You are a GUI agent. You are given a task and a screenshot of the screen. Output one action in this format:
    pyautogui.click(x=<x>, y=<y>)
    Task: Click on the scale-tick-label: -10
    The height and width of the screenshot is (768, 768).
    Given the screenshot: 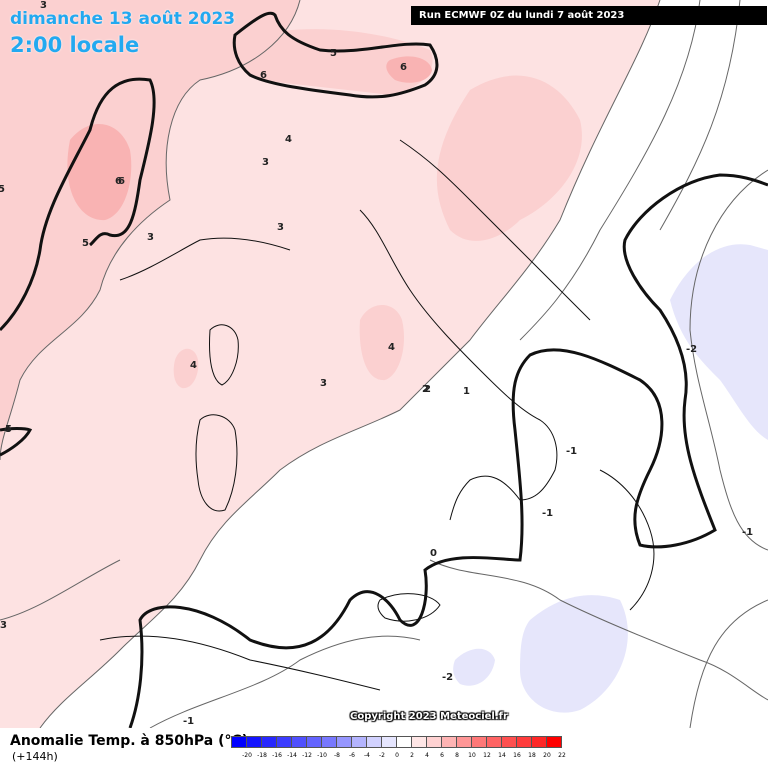 What is the action you would take?
    pyautogui.click(x=322, y=755)
    